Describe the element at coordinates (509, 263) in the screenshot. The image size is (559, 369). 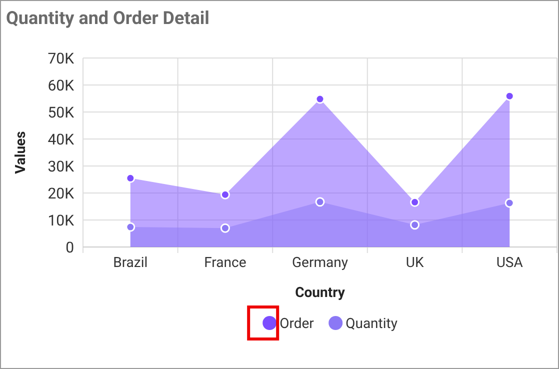
I see `x-tick-label: USA` at that location.